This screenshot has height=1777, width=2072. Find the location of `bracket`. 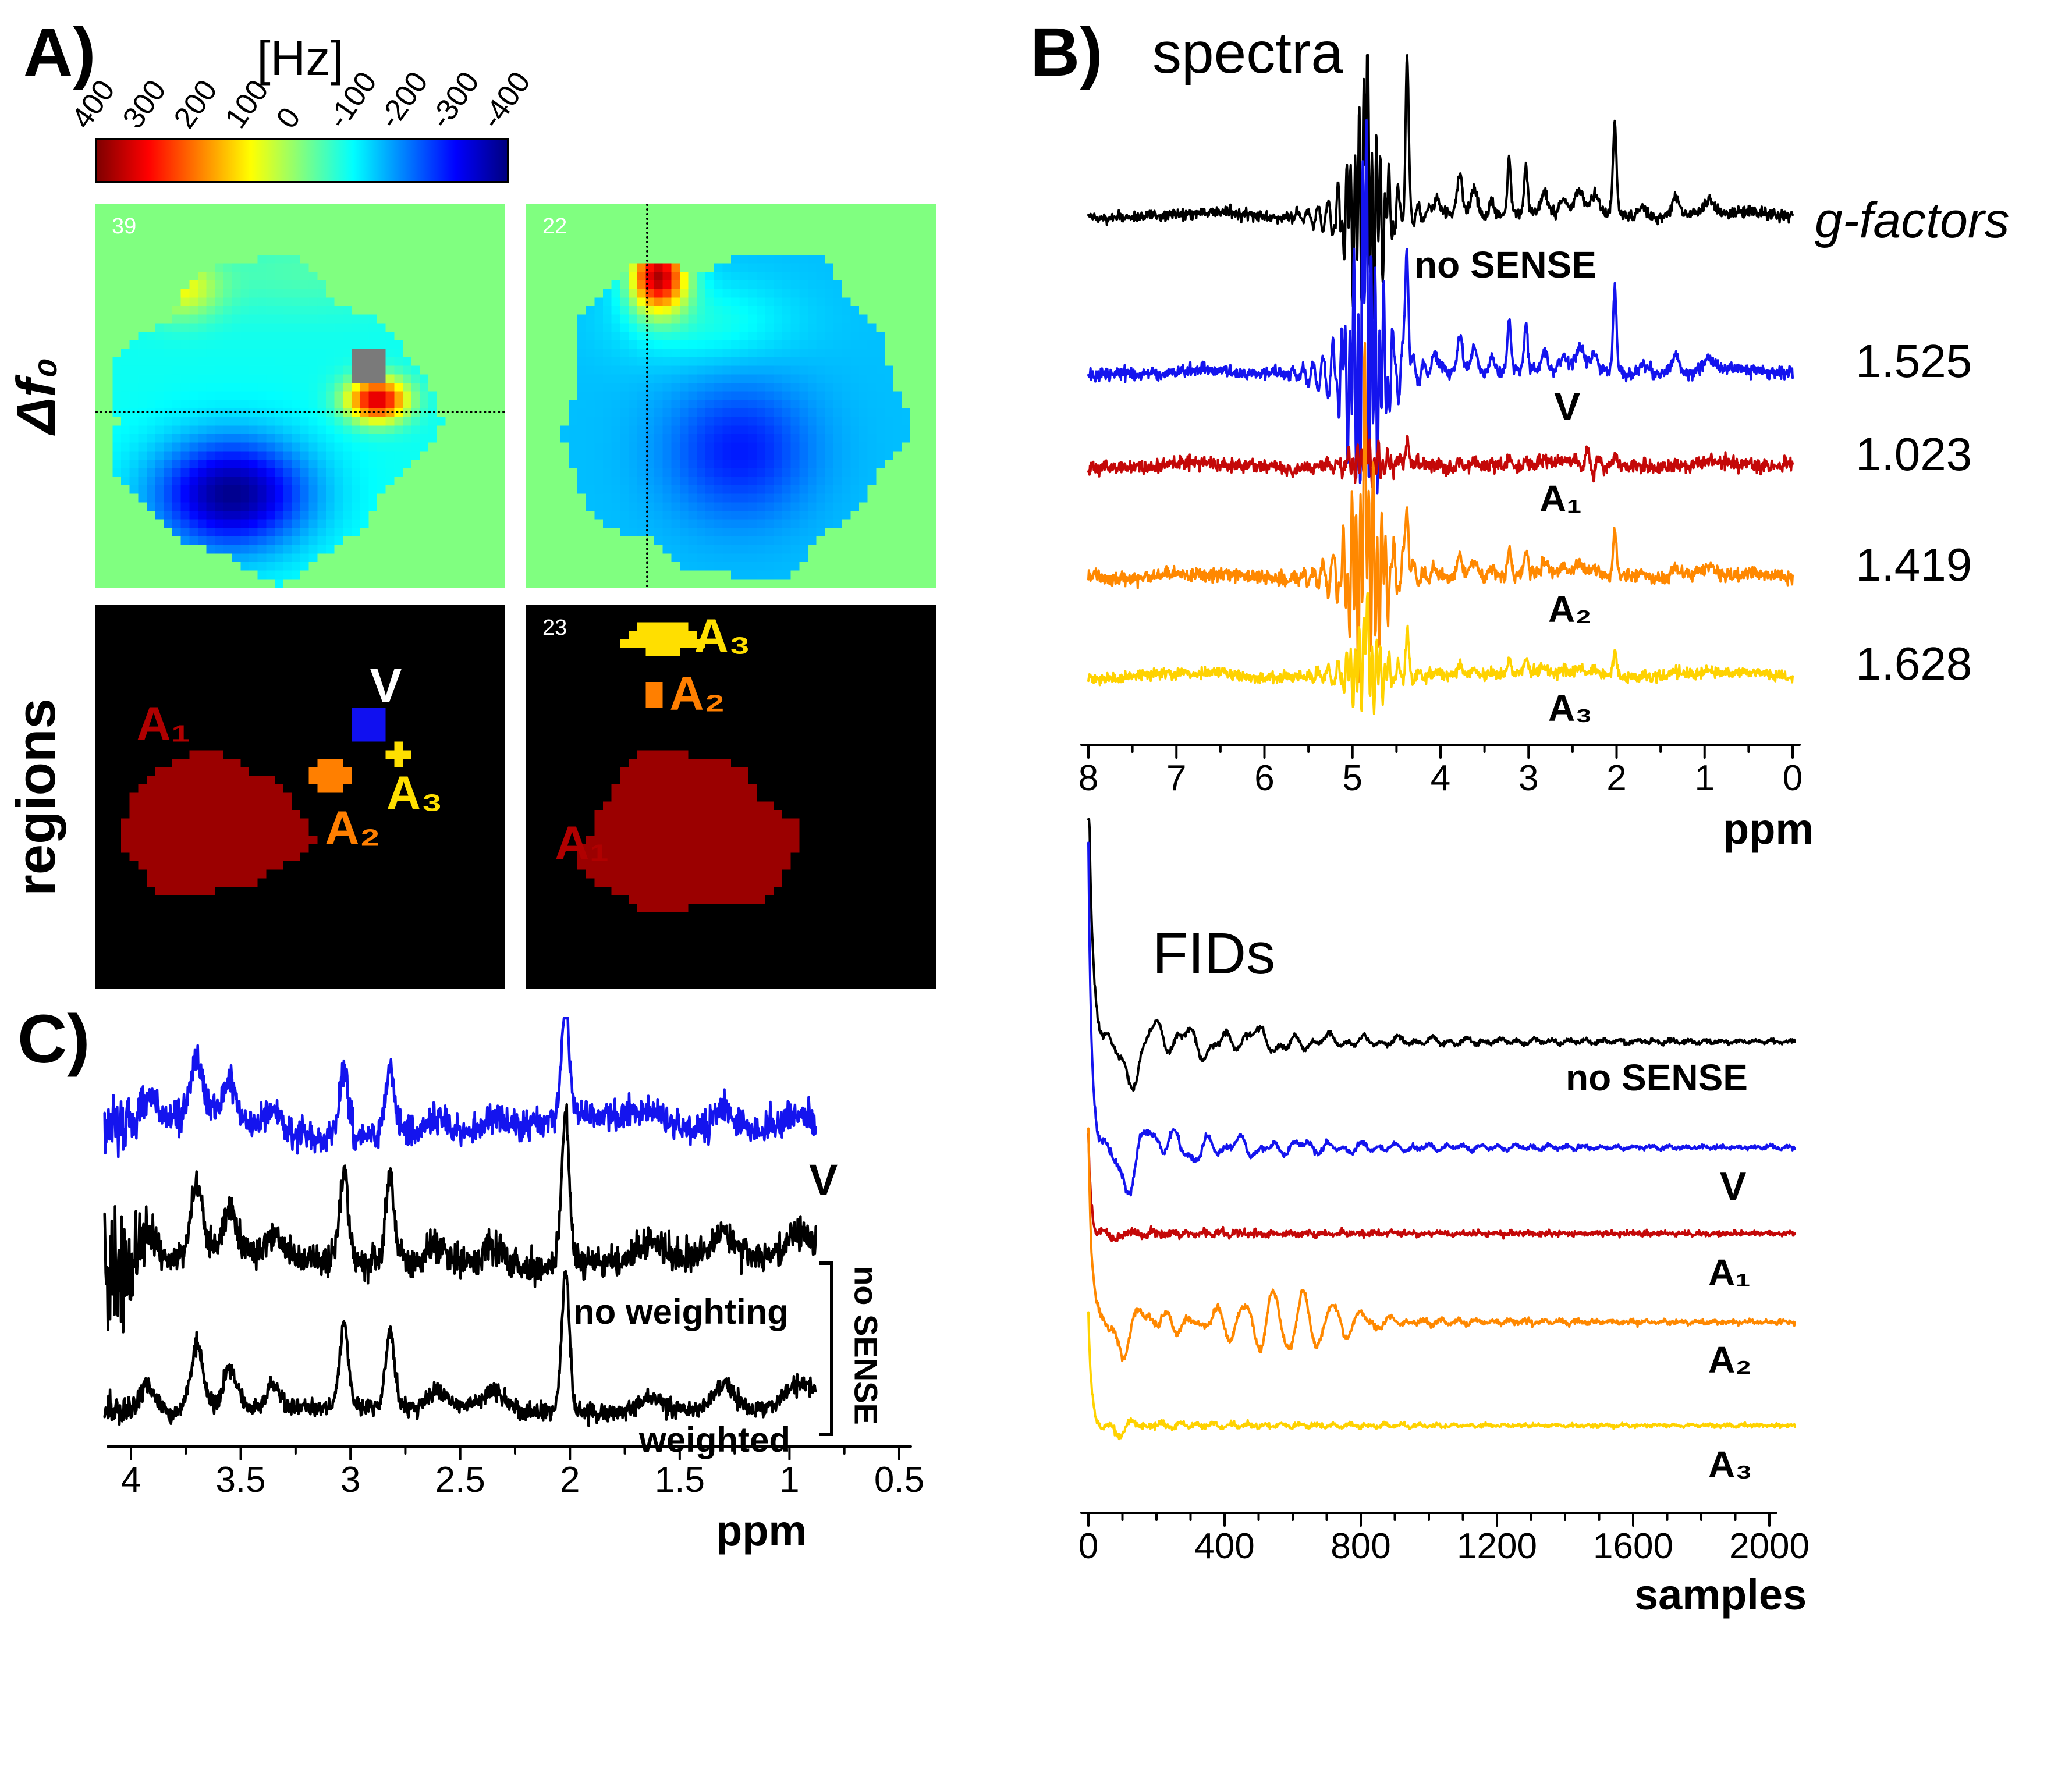

bracket is located at coordinates (826, 1348).